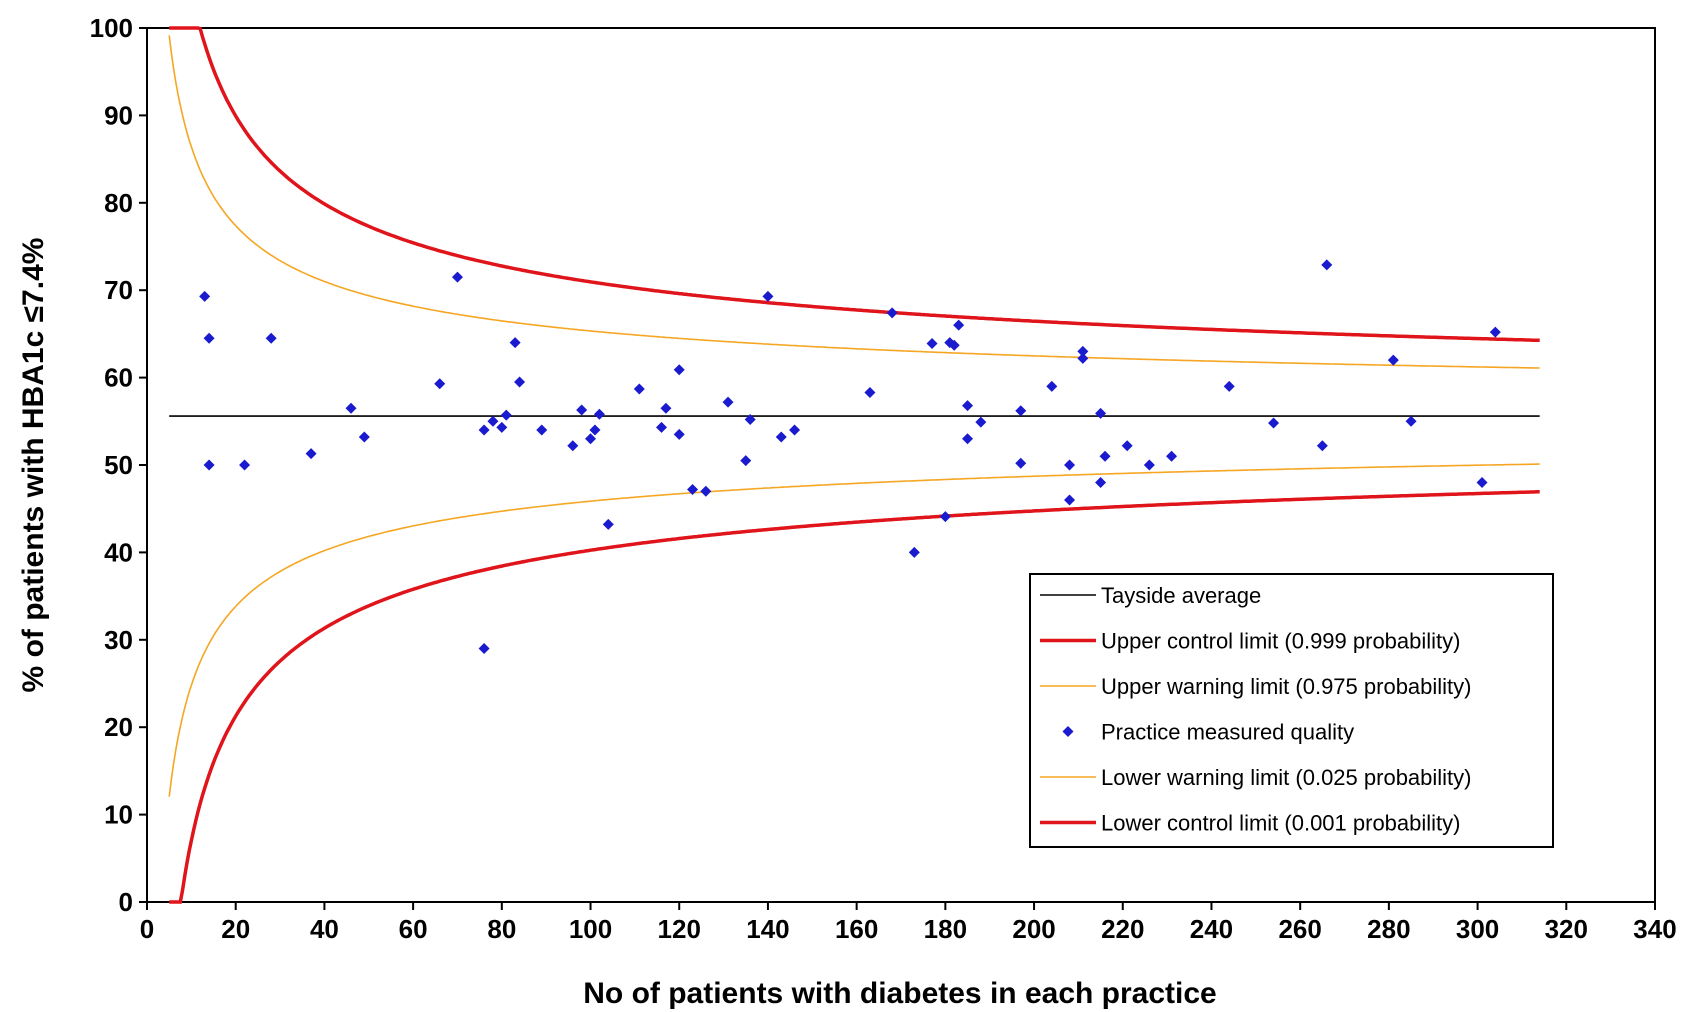  I want to click on y-tick-label: 30, so click(118, 640).